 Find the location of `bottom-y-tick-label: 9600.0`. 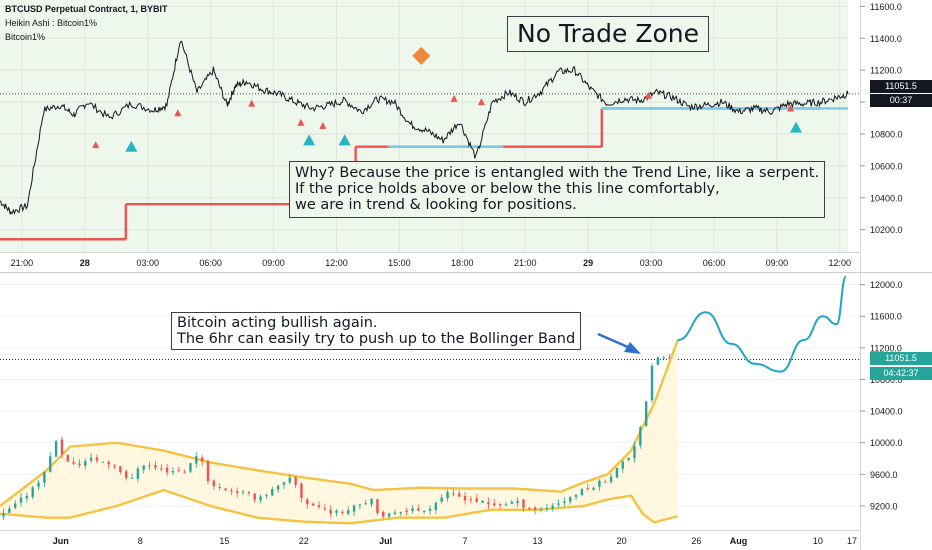

bottom-y-tick-label: 9600.0 is located at coordinates (884, 475).